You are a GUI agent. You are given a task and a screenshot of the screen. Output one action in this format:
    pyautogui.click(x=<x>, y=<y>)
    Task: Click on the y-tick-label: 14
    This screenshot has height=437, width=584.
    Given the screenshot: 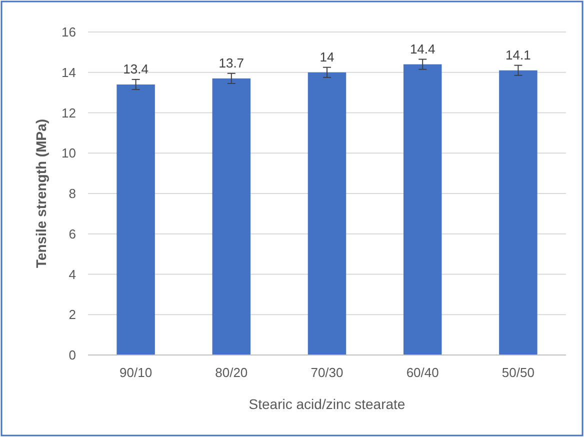 What is the action you would take?
    pyautogui.click(x=69, y=72)
    